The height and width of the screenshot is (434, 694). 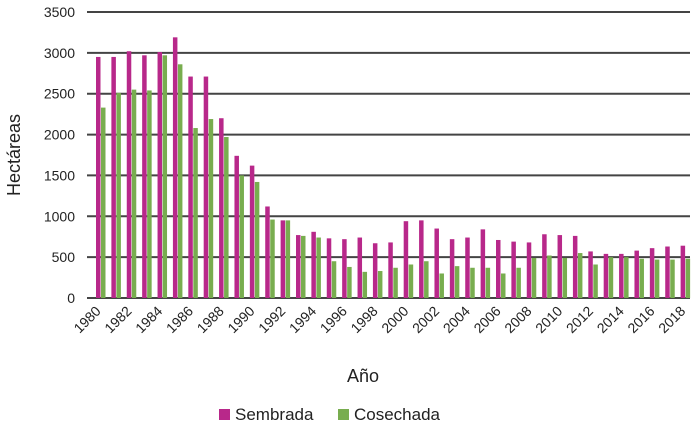 I want to click on bar-sembrada-1987, so click(x=206, y=187).